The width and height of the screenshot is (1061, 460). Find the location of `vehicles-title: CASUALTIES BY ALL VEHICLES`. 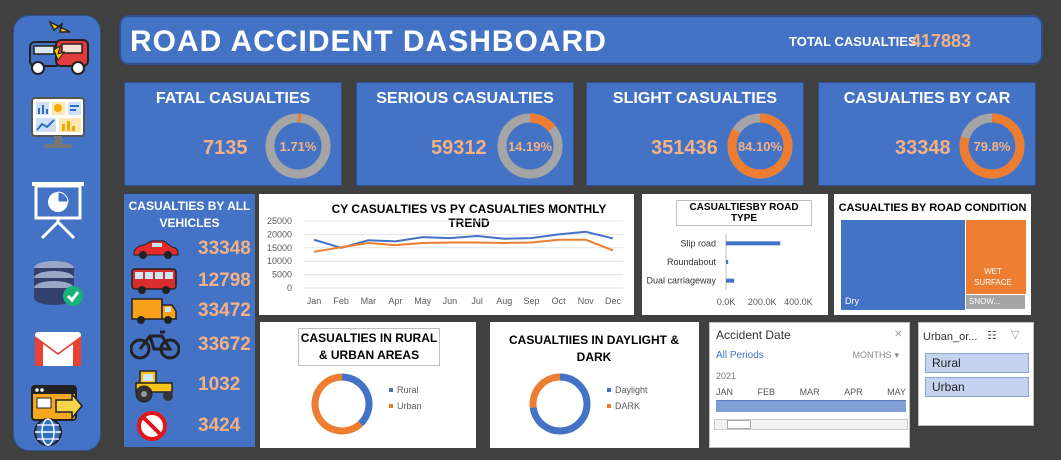

vehicles-title: CASUALTIES BY ALL VEHICLES is located at coordinates (189, 214).